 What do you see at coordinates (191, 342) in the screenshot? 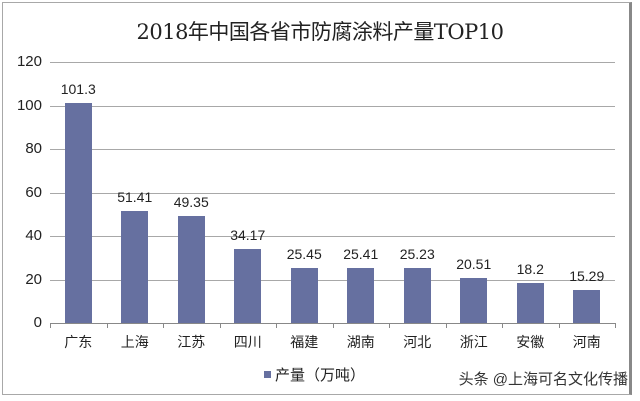
I see `x-category-label: 江苏` at bounding box center [191, 342].